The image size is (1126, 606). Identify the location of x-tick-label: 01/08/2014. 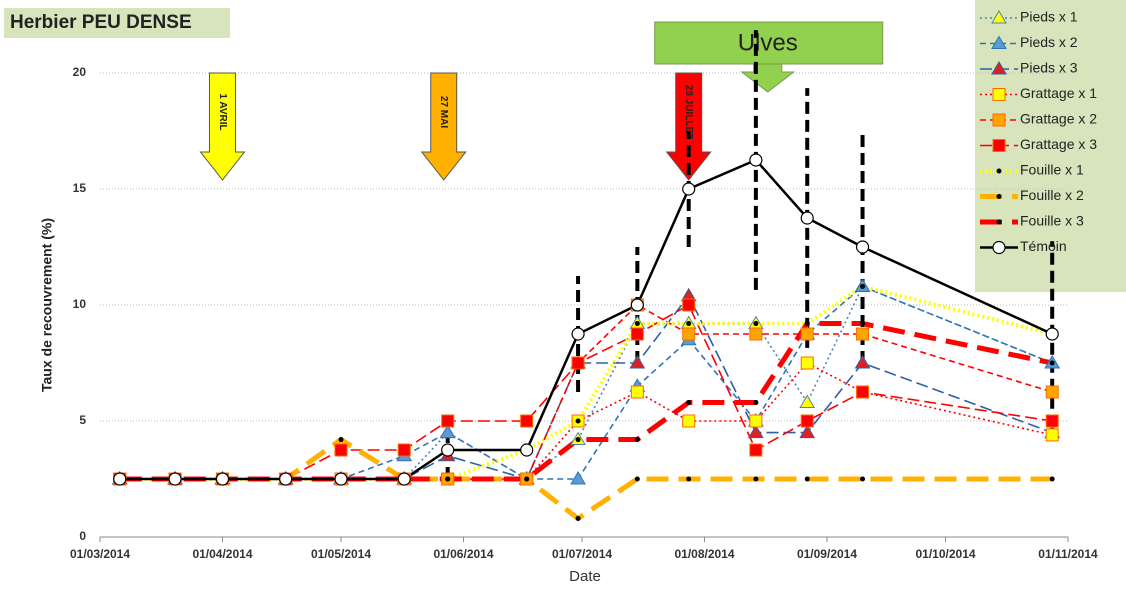
(704, 554).